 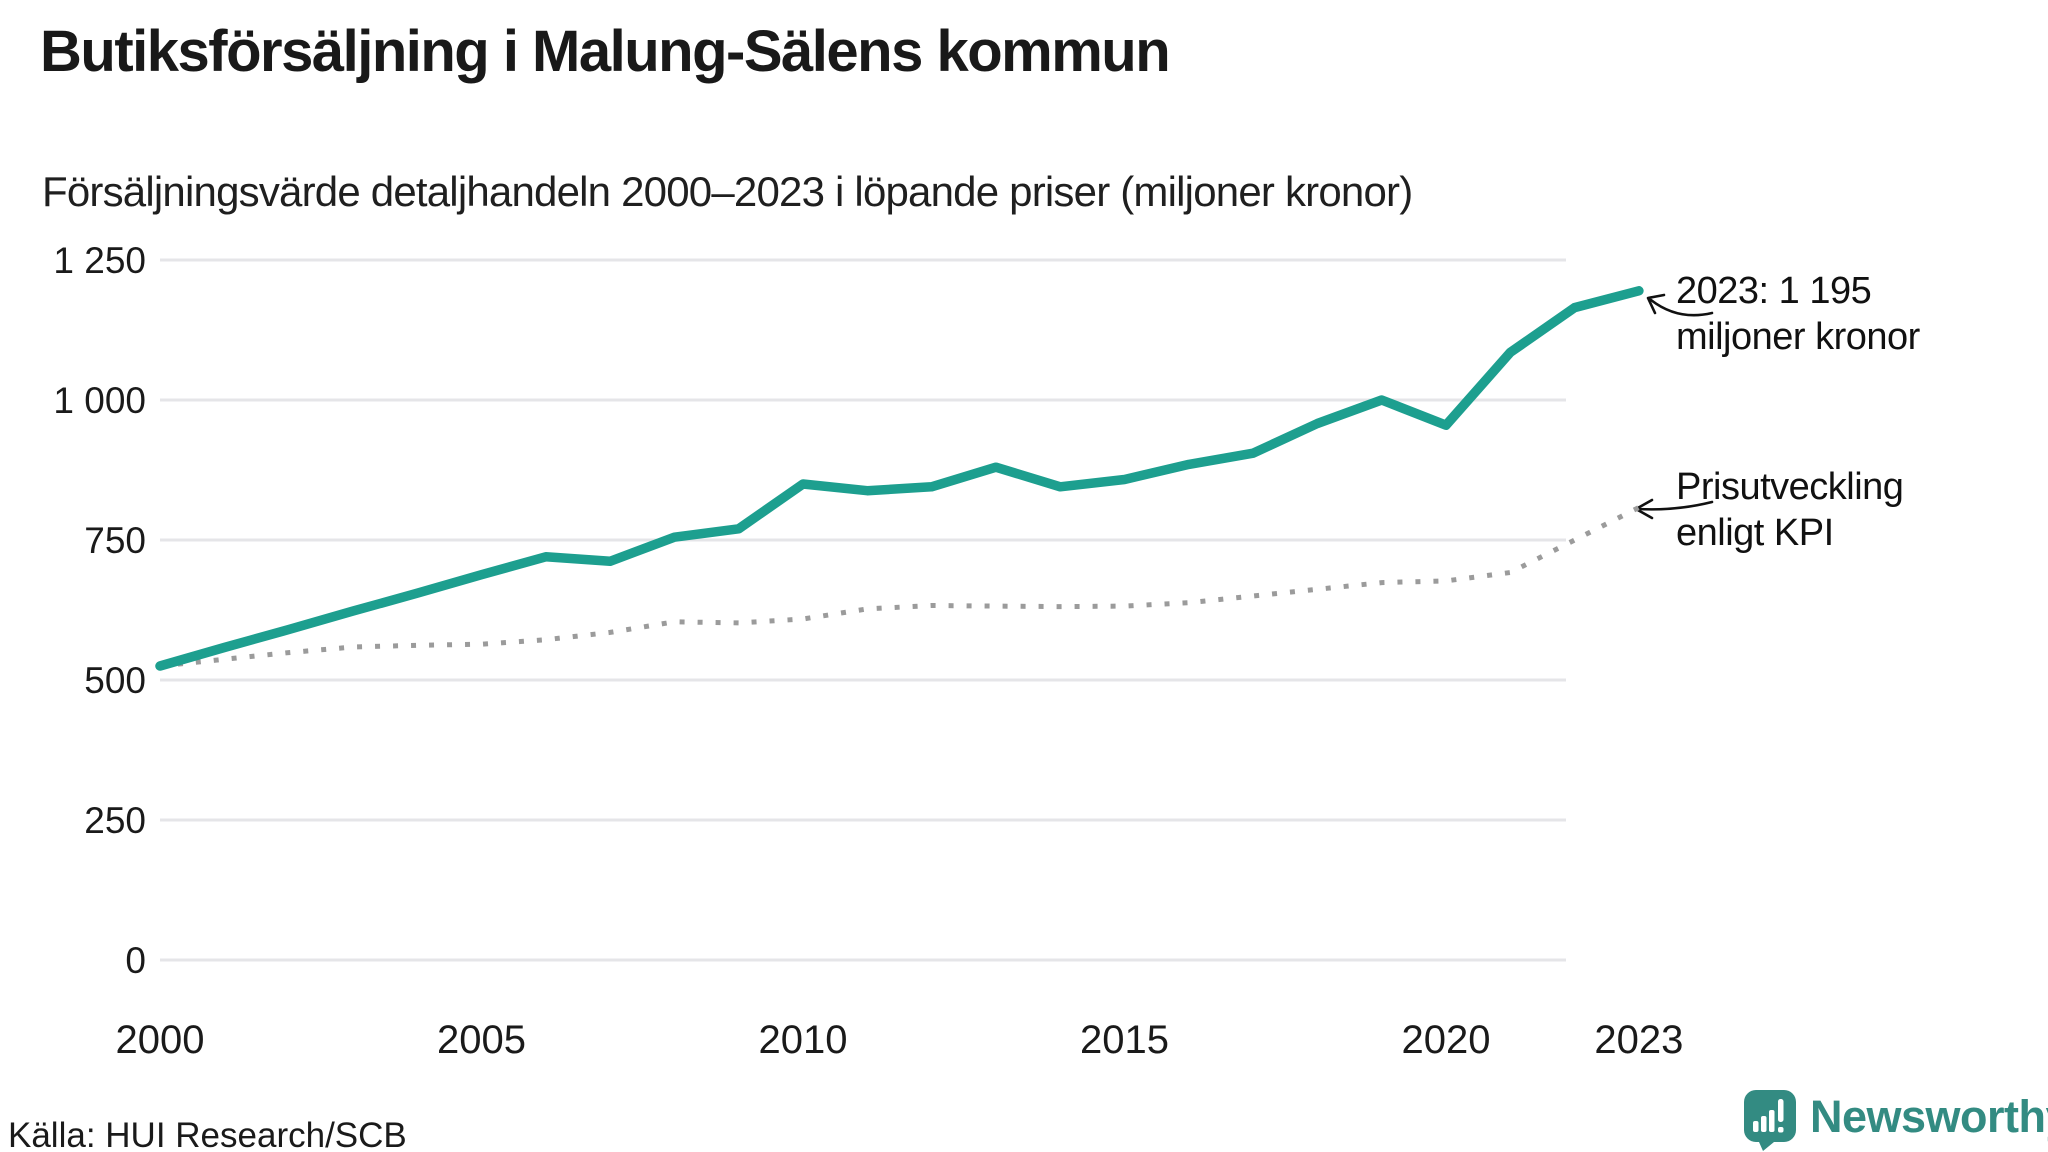 I want to click on y-tick-label: 0, so click(x=135, y=960).